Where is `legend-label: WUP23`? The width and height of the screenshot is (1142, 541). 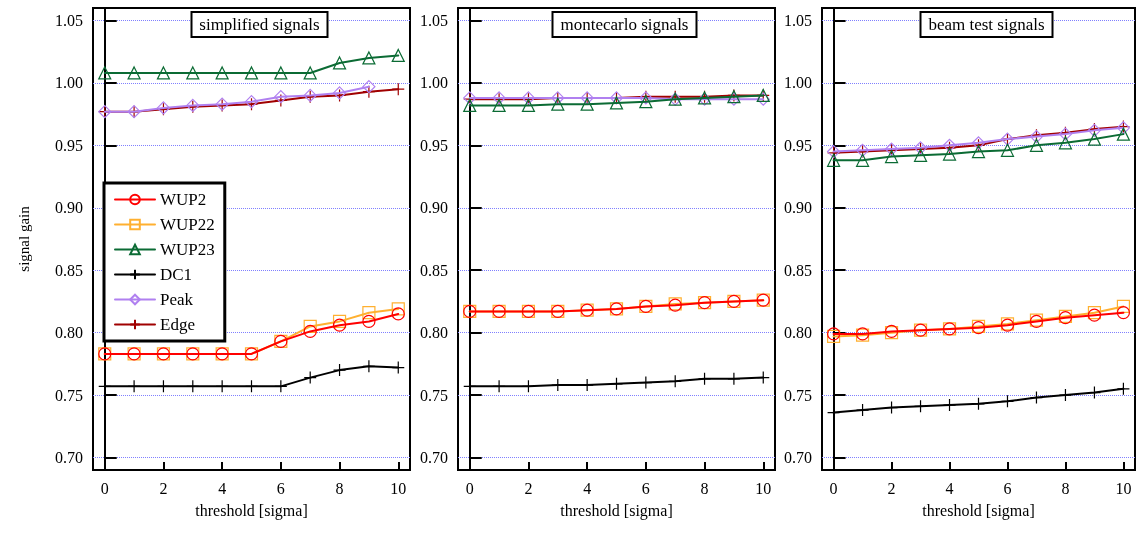 legend-label: WUP23 is located at coordinates (187, 249).